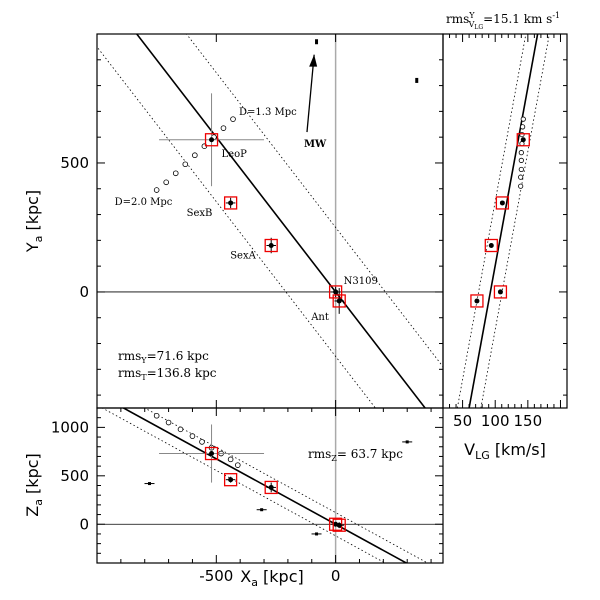  I want to click on mw-arrow-line, so click(310, 93).